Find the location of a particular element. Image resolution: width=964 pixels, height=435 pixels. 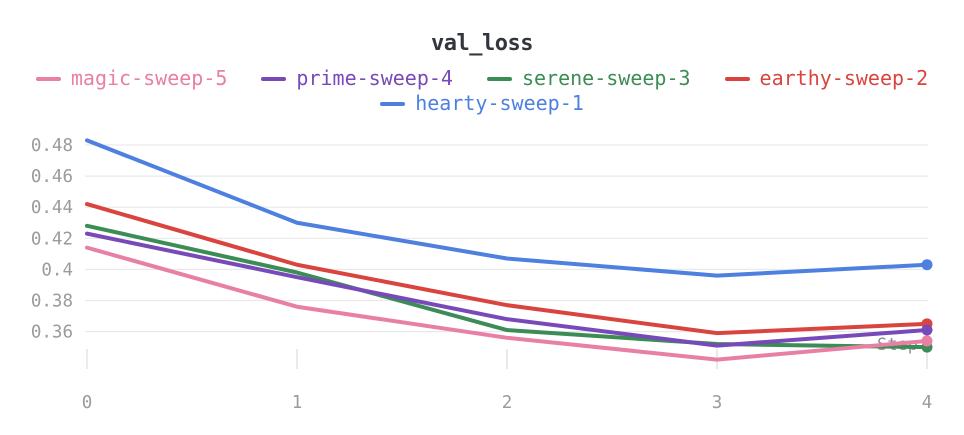

legend-label-prime-sweep-4: prime-sweep-4 is located at coordinates (374, 78).